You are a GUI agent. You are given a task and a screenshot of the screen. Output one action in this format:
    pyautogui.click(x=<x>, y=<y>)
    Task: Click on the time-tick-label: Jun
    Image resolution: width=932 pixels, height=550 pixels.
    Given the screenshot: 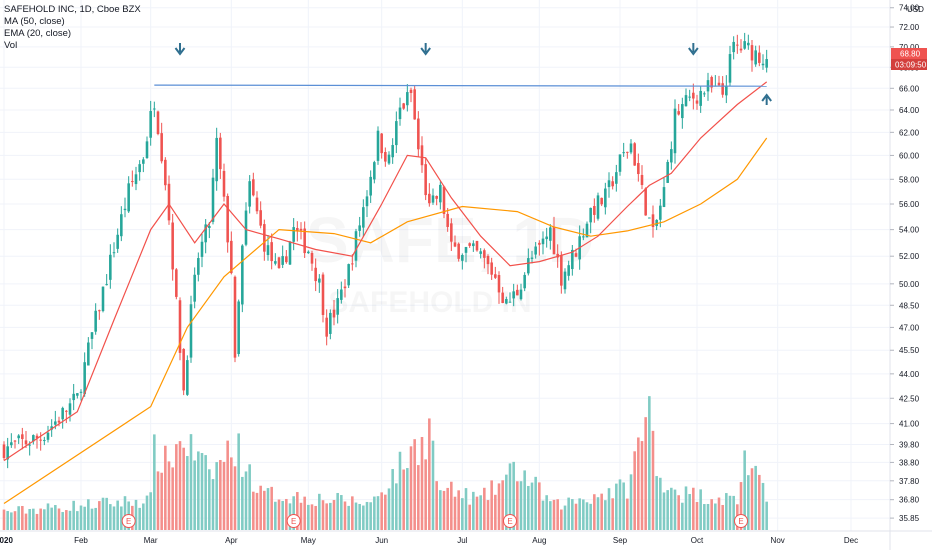 What is the action you would take?
    pyautogui.click(x=381, y=540)
    